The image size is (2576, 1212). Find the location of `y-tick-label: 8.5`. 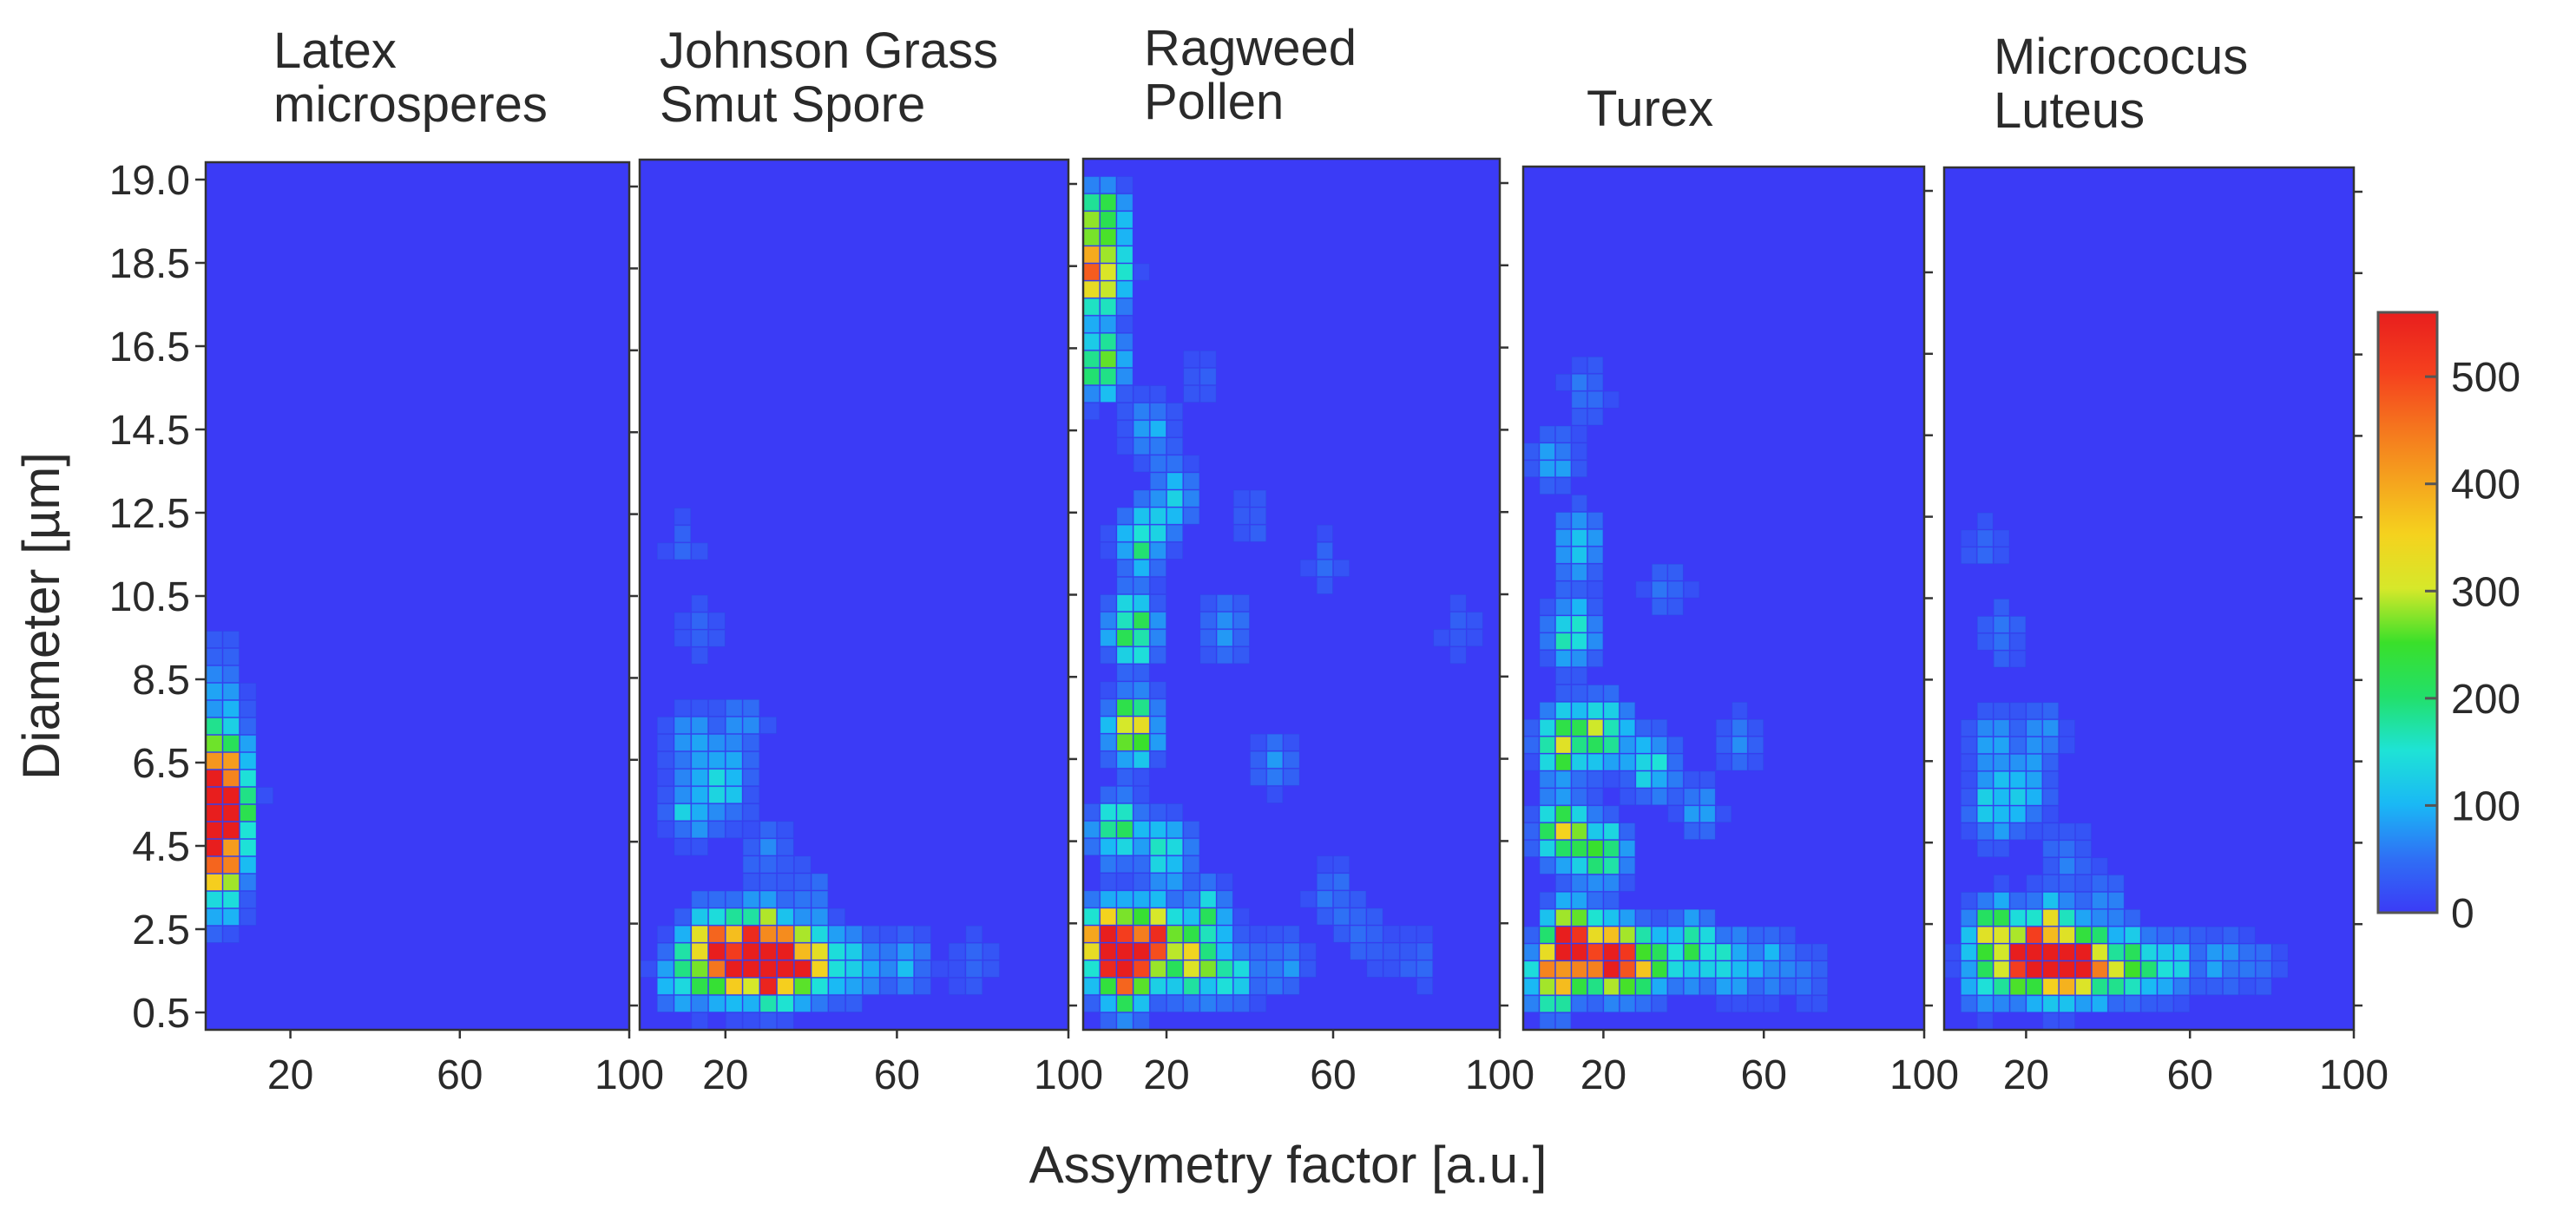

y-tick-label: 8.5 is located at coordinates (161, 681).